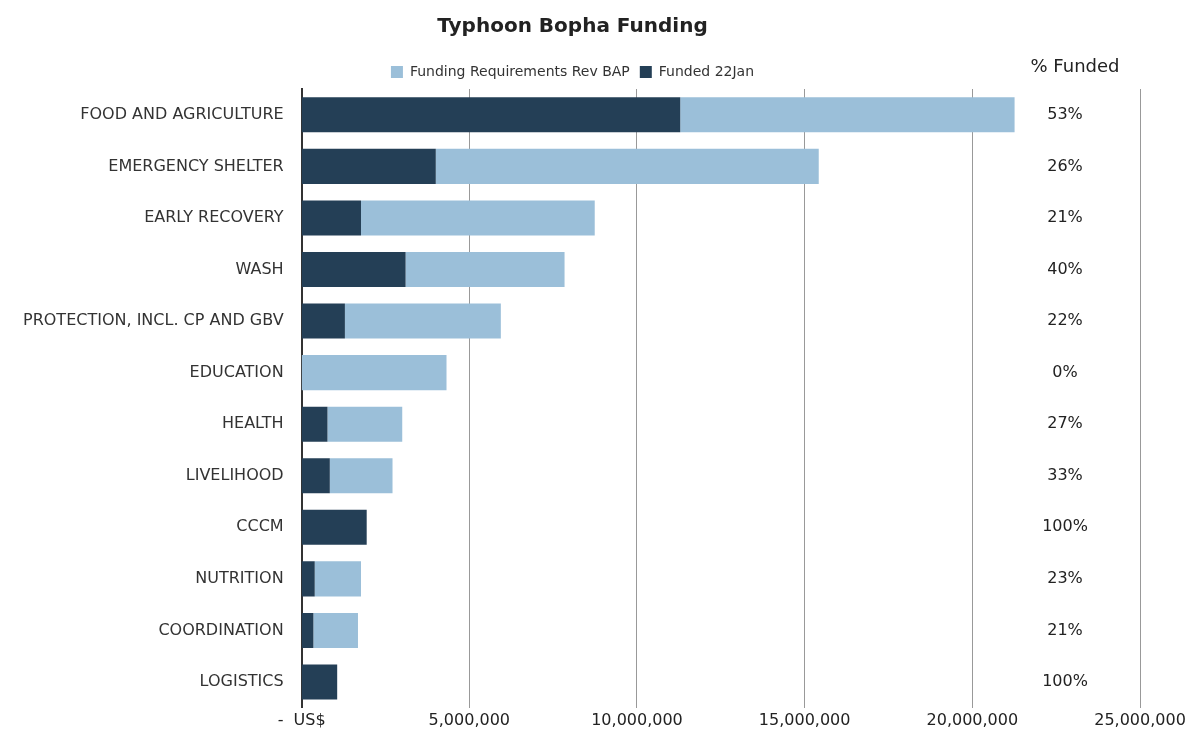  I want to click on annotation: 53%, so click(1065, 113).